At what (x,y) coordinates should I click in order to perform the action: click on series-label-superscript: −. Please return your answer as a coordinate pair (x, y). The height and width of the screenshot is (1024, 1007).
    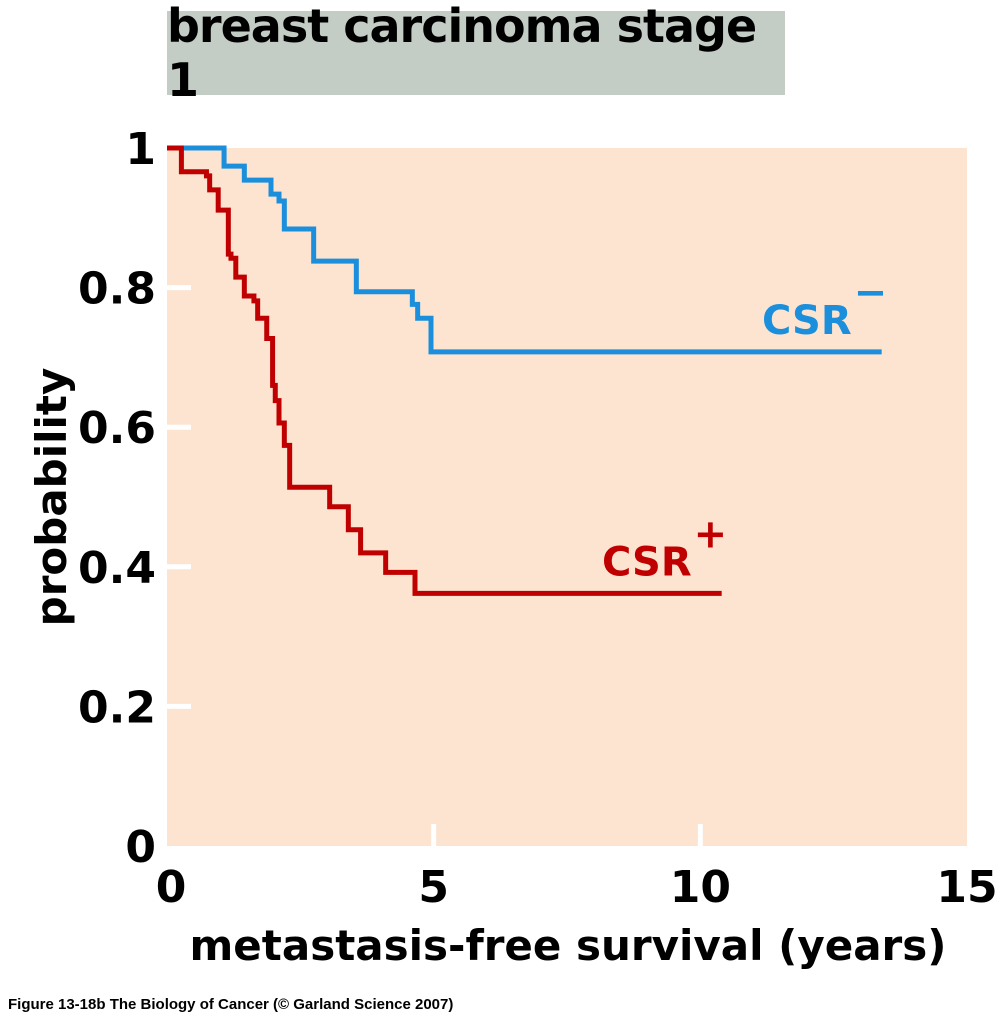
    Looking at the image, I should click on (871, 293).